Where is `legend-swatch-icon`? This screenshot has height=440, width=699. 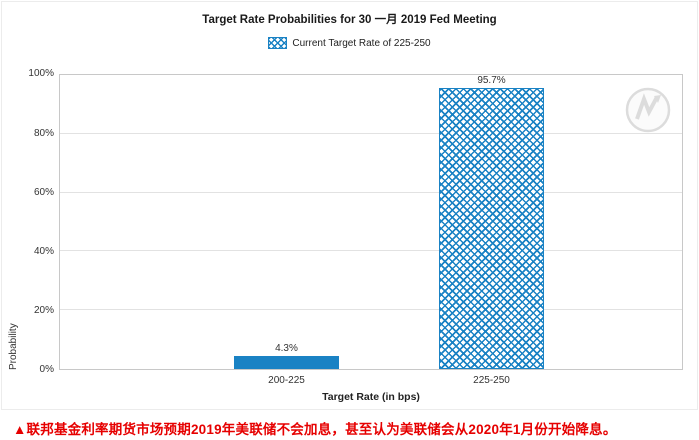
legend-swatch-icon is located at coordinates (278, 43).